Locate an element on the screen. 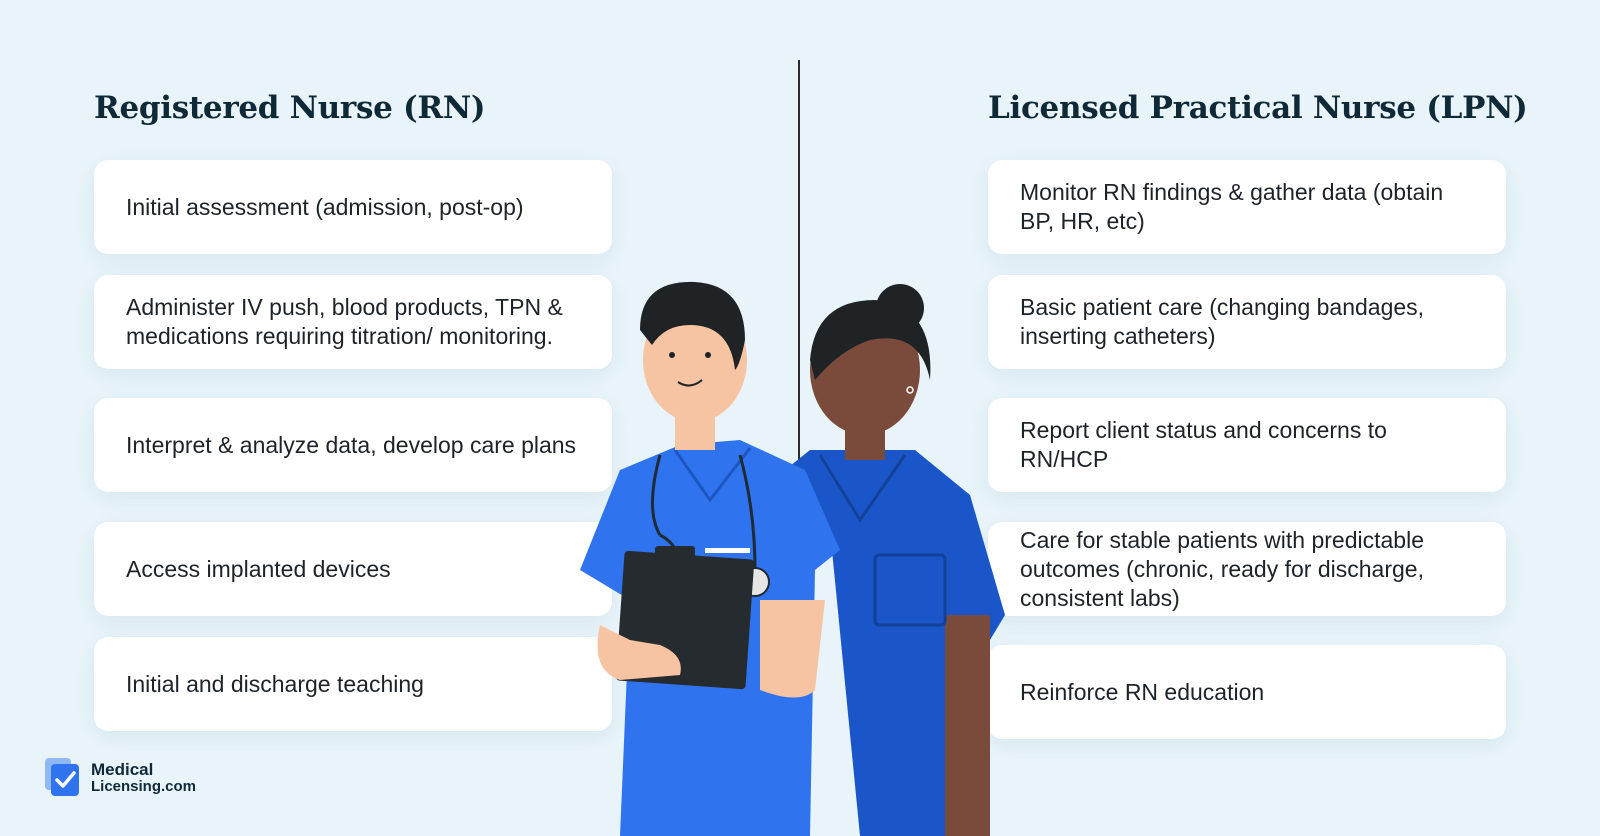  female-nurse is located at coordinates (895, 560).